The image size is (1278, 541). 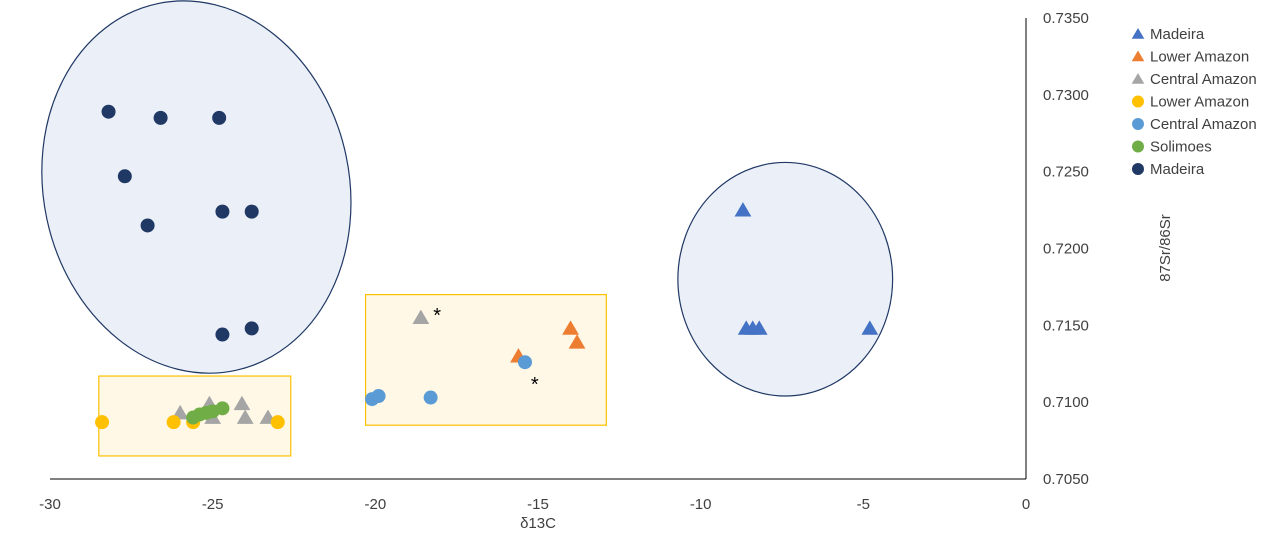 I want to click on x-tick-label: -15, so click(x=538, y=504).